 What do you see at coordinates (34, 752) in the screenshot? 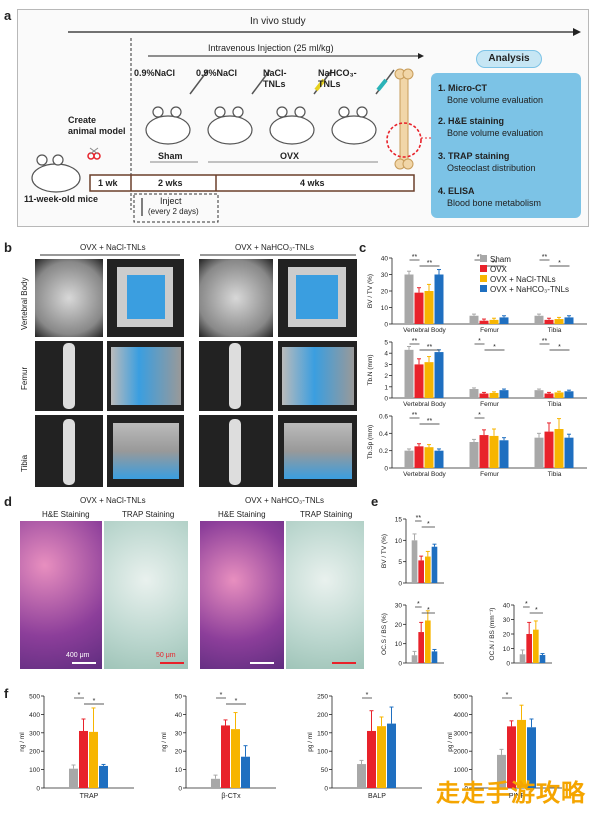
I see `y-tick-label: 200` at bounding box center [34, 752].